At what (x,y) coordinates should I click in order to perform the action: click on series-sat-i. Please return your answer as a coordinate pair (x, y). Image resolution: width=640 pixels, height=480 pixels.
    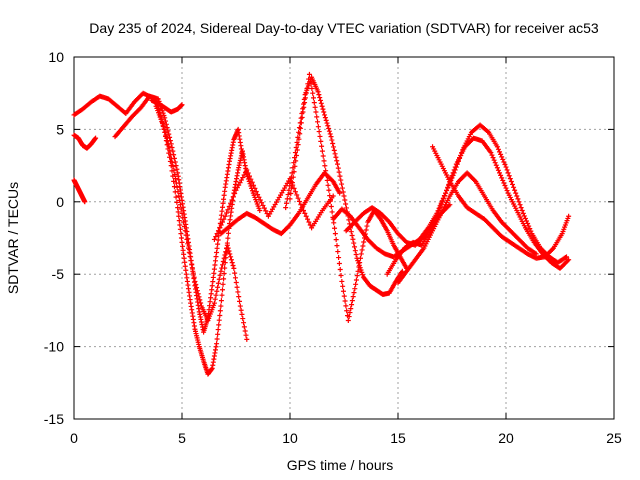
    Looking at the image, I should click on (344, 185).